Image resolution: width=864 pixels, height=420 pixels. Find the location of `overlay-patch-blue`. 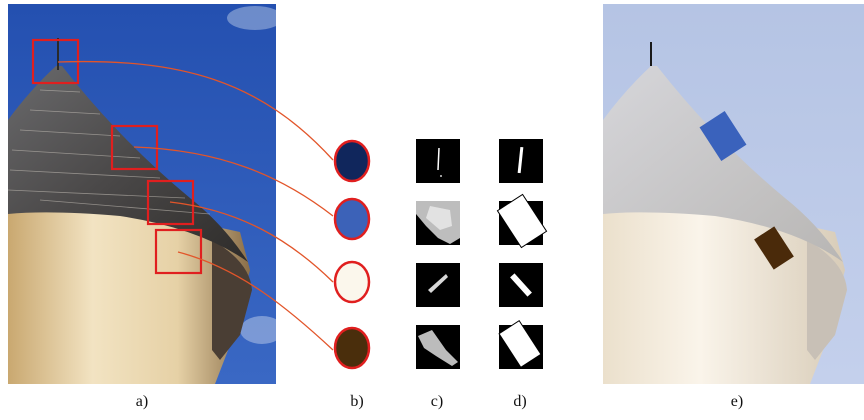

overlay-patch-blue is located at coordinates (723, 136).